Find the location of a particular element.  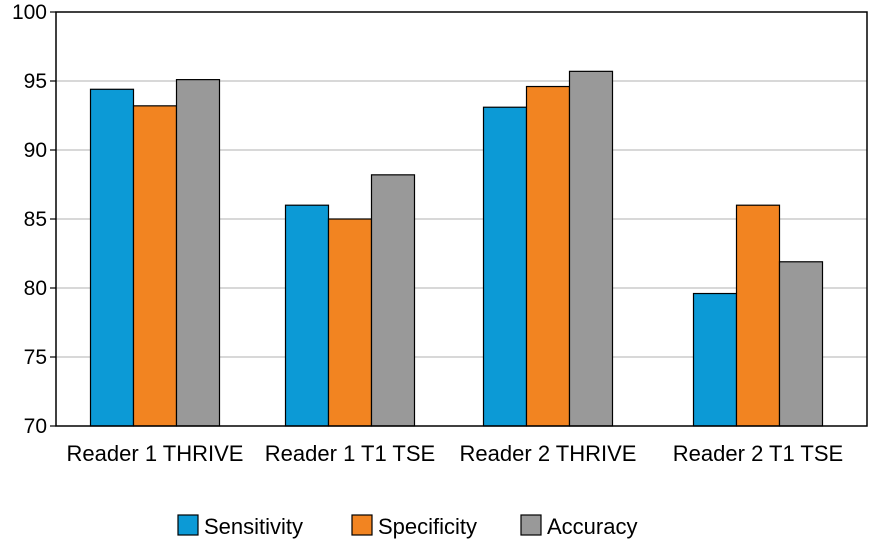

y-tick-label: 90 is located at coordinates (35, 150).